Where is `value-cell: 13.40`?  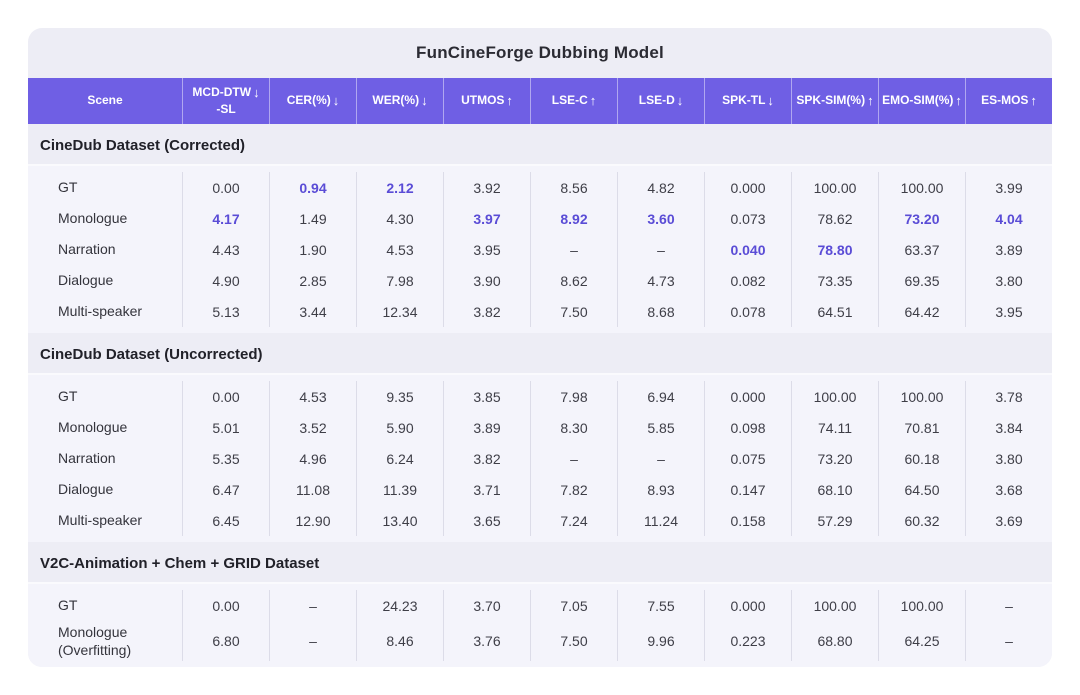
value-cell: 13.40 is located at coordinates (399, 520).